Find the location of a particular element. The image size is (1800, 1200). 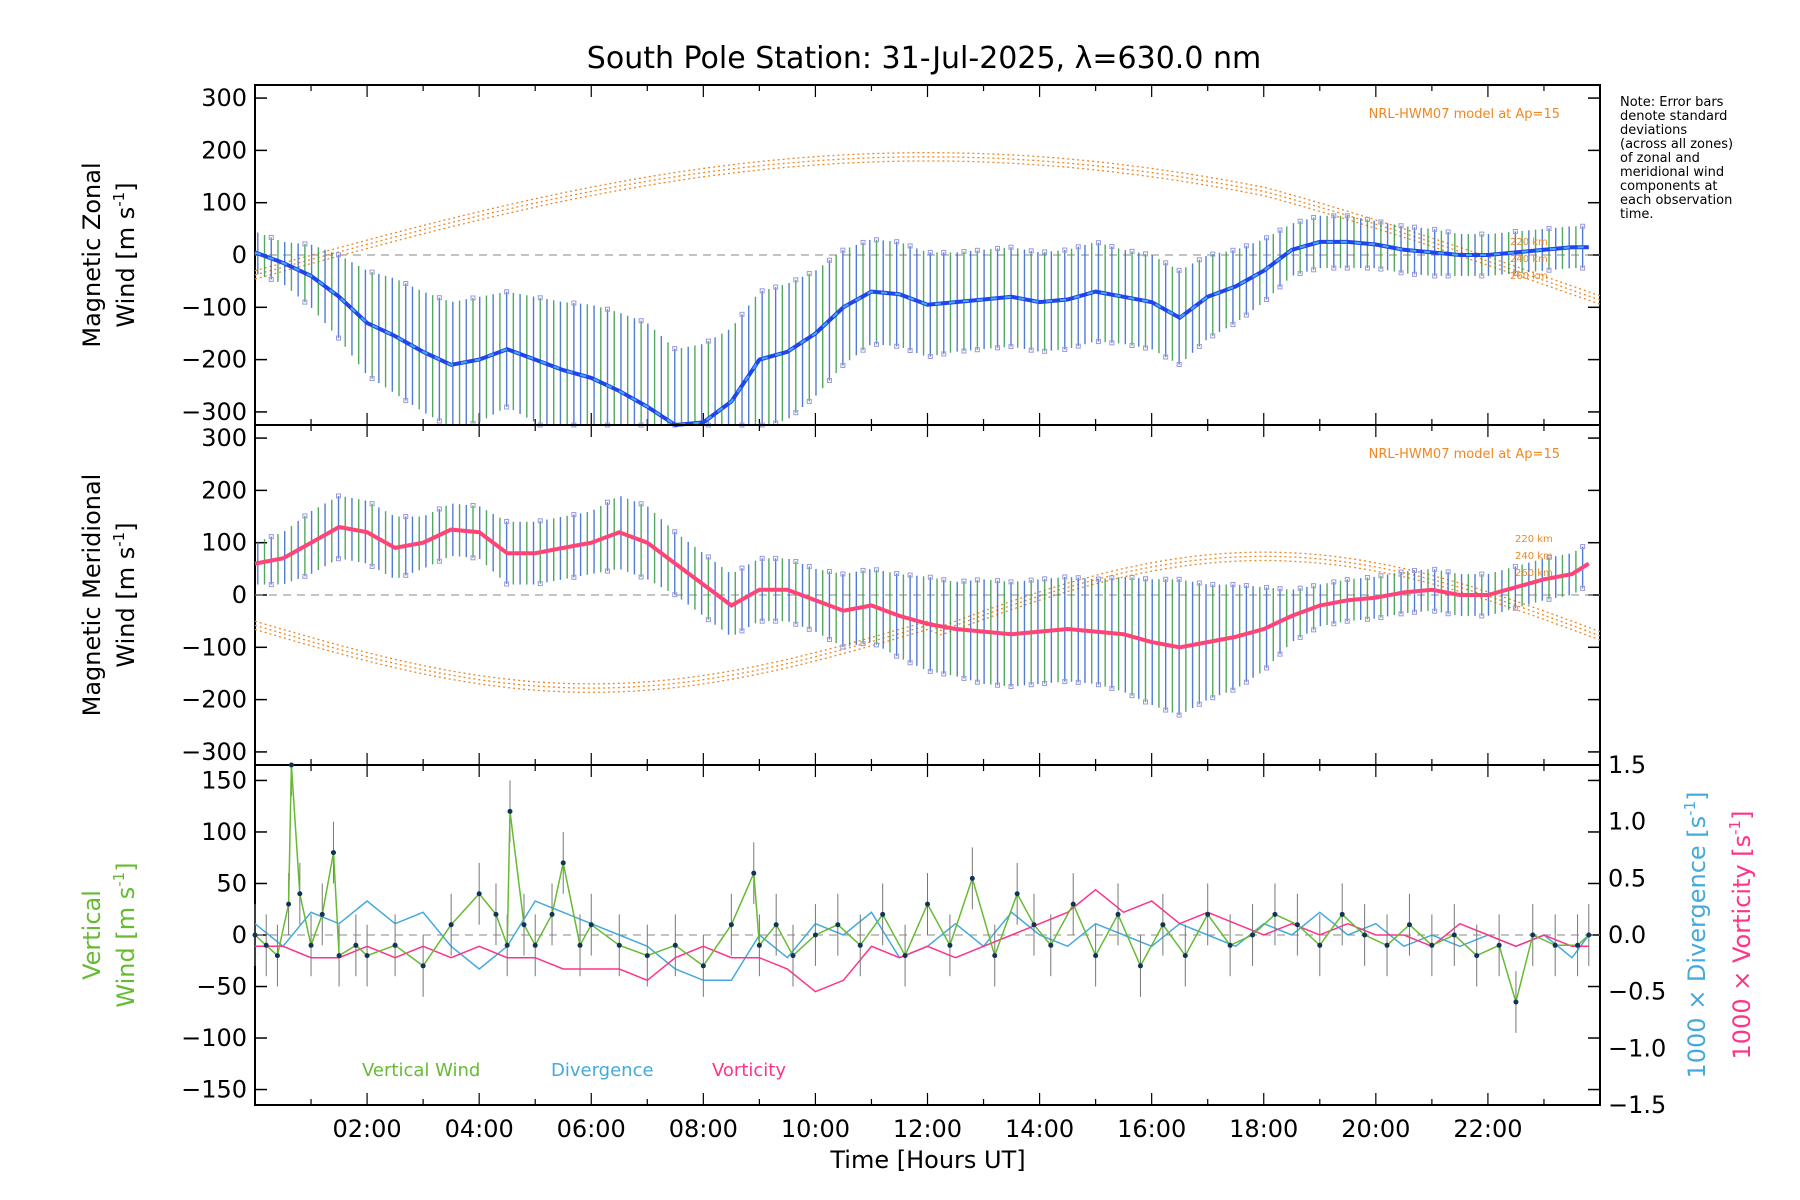

y2-tick-label: 0.0 is located at coordinates (1627, 935).